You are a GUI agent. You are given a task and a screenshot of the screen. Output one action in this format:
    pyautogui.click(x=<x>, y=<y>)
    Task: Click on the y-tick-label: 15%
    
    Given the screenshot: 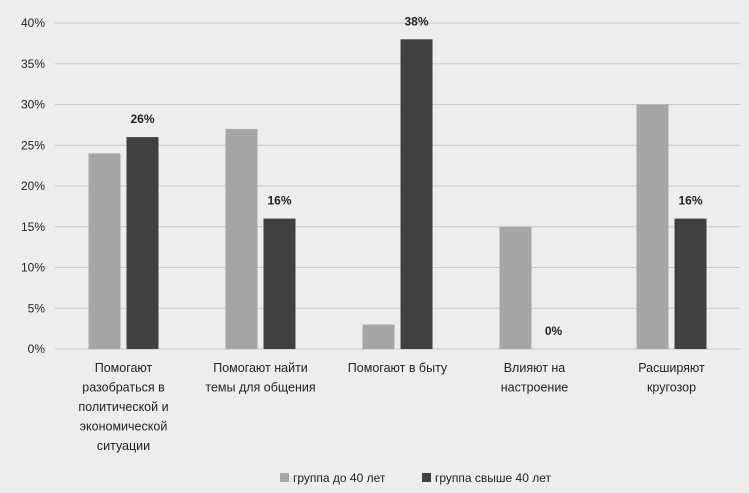 What is the action you would take?
    pyautogui.click(x=33, y=227)
    